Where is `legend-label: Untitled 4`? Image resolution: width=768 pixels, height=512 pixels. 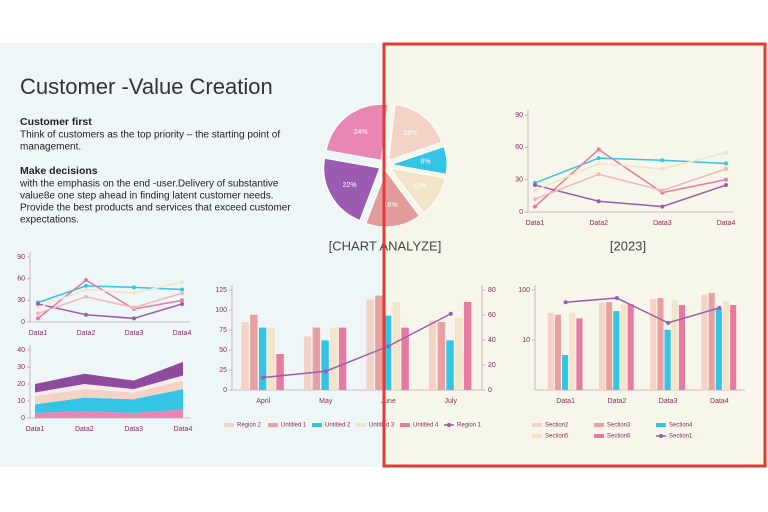
legend-label: Untitled 4 is located at coordinates (426, 426).